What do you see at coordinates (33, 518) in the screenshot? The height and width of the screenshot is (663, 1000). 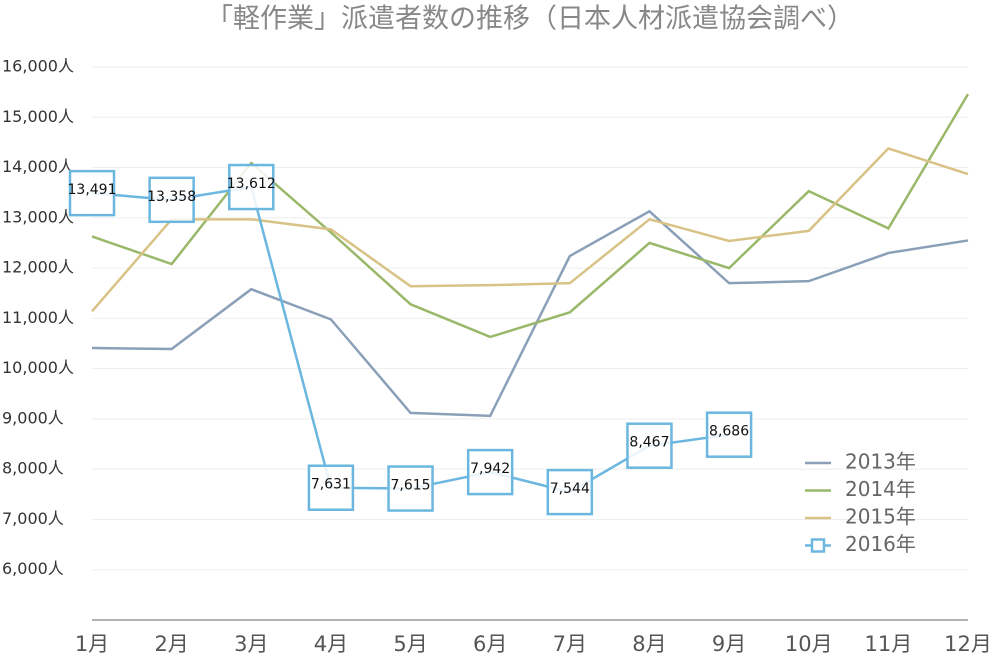 I see `y-tick-label: 7,000人` at bounding box center [33, 518].